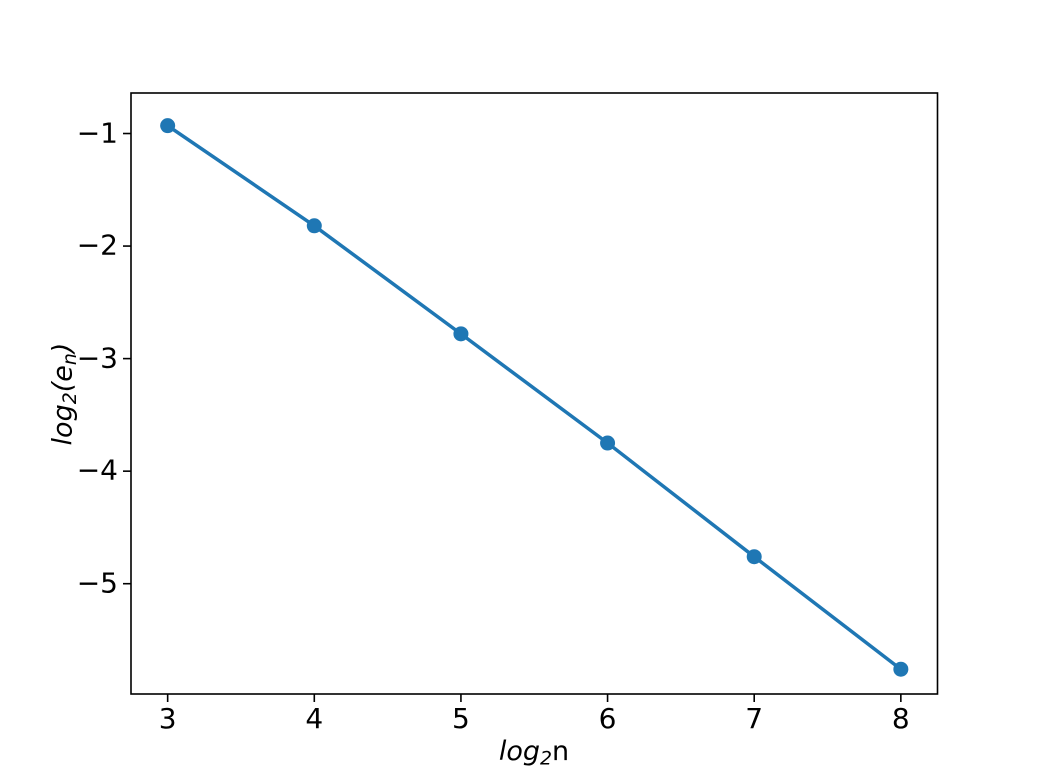 The image size is (1042, 781). What do you see at coordinates (70, 398) in the screenshot?
I see `ylabel-subscript: 2` at bounding box center [70, 398].